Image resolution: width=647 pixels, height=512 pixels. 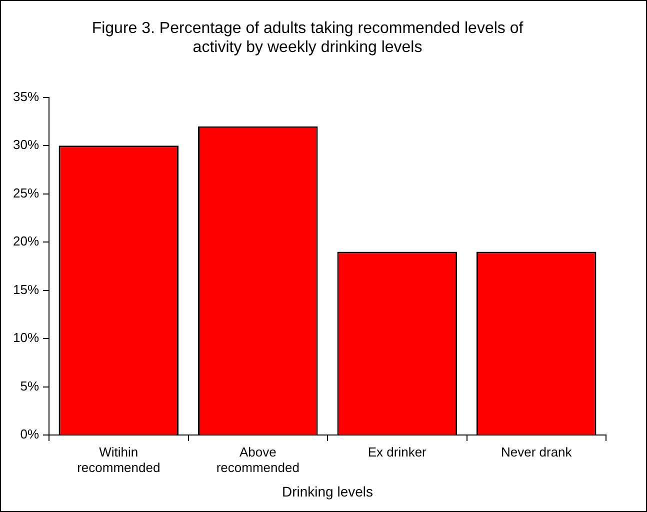 I want to click on y-tick-label: 15%, so click(x=26, y=289).